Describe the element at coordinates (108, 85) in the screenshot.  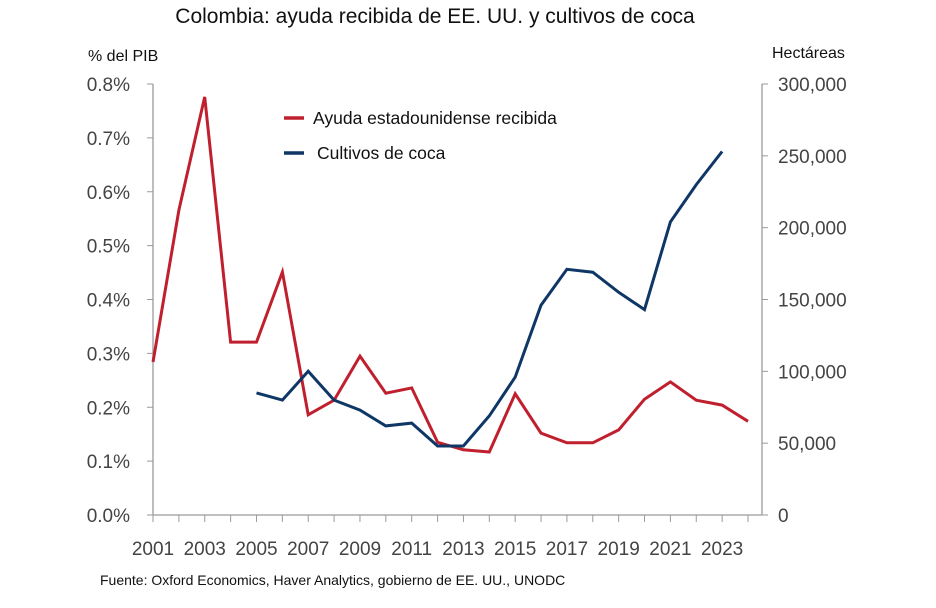
I see `left-tick-label: 0.8%` at that location.